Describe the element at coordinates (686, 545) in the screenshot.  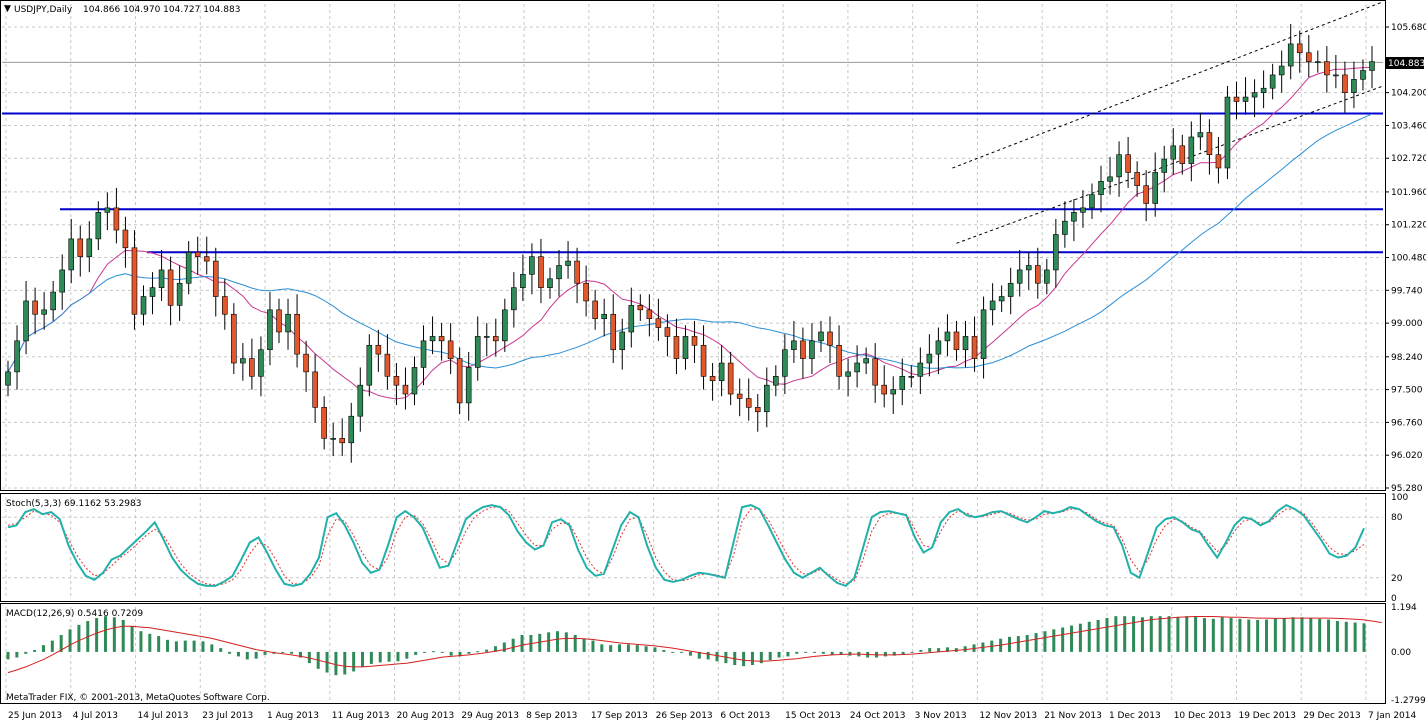
I see `stoch-main-line` at that location.